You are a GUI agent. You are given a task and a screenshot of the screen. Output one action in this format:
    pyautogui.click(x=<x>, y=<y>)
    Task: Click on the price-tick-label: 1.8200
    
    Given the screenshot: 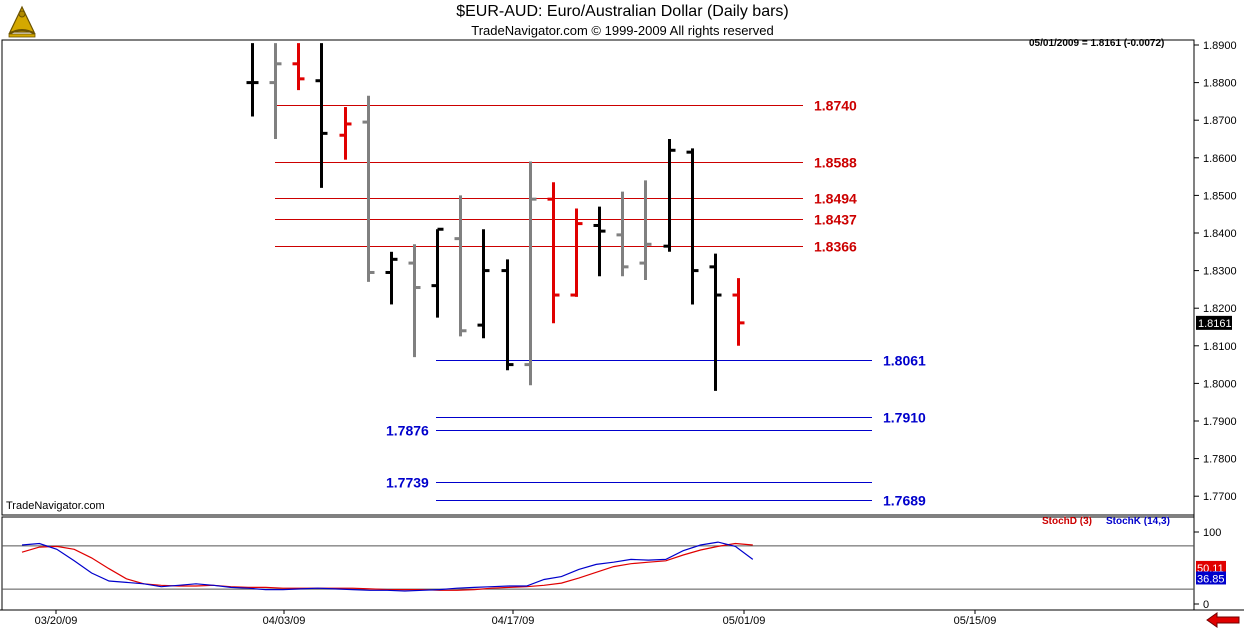 What is the action you would take?
    pyautogui.click(x=1220, y=309)
    